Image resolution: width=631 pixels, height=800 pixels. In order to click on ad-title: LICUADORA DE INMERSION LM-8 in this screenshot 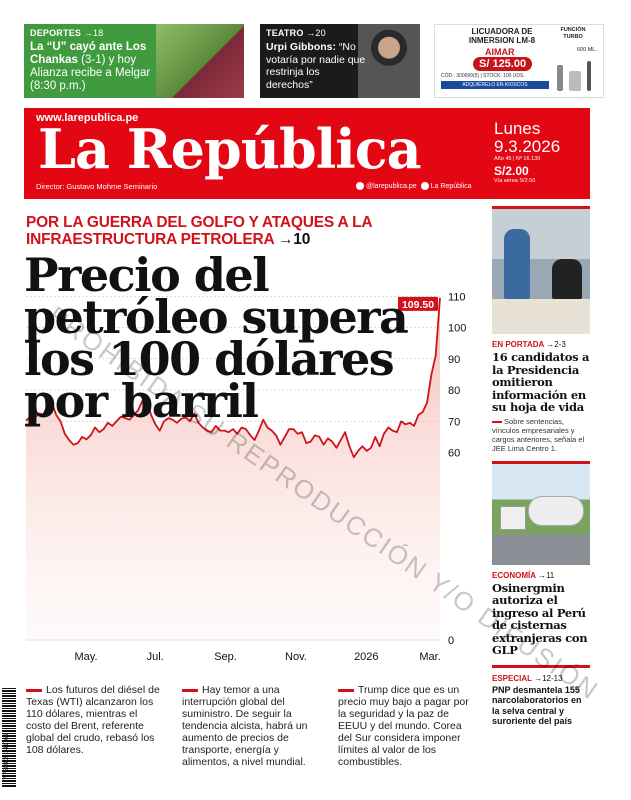, I will do `click(502, 36)`.